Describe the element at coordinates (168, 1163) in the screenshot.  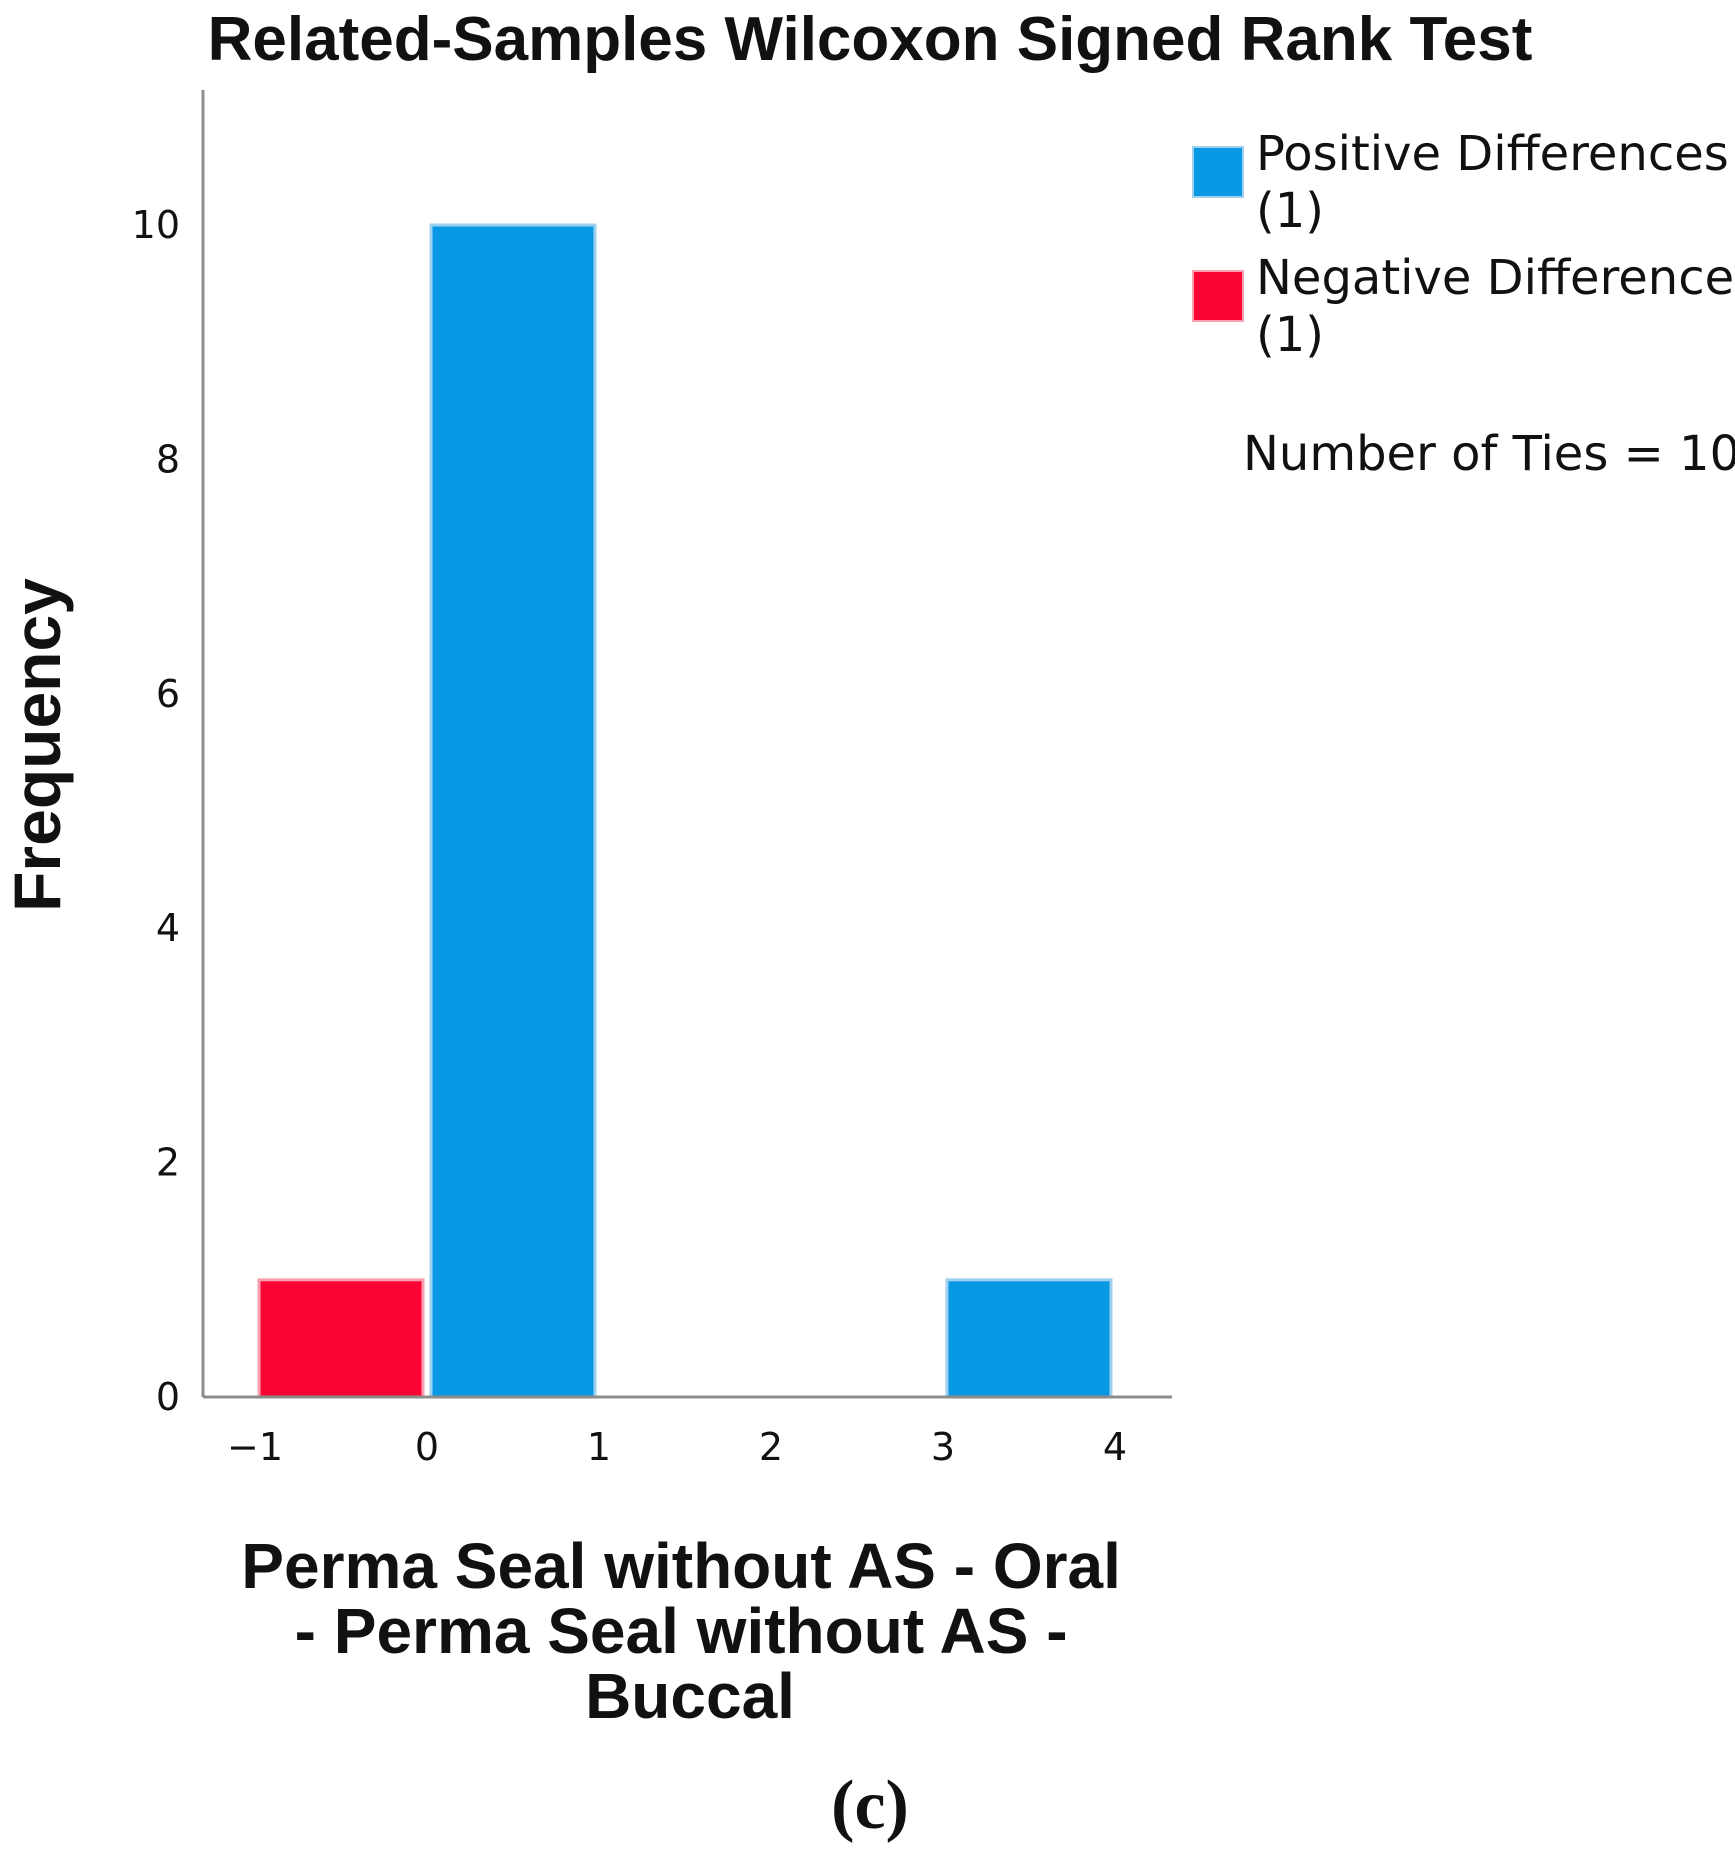
I see `y-tick-label: 2` at that location.